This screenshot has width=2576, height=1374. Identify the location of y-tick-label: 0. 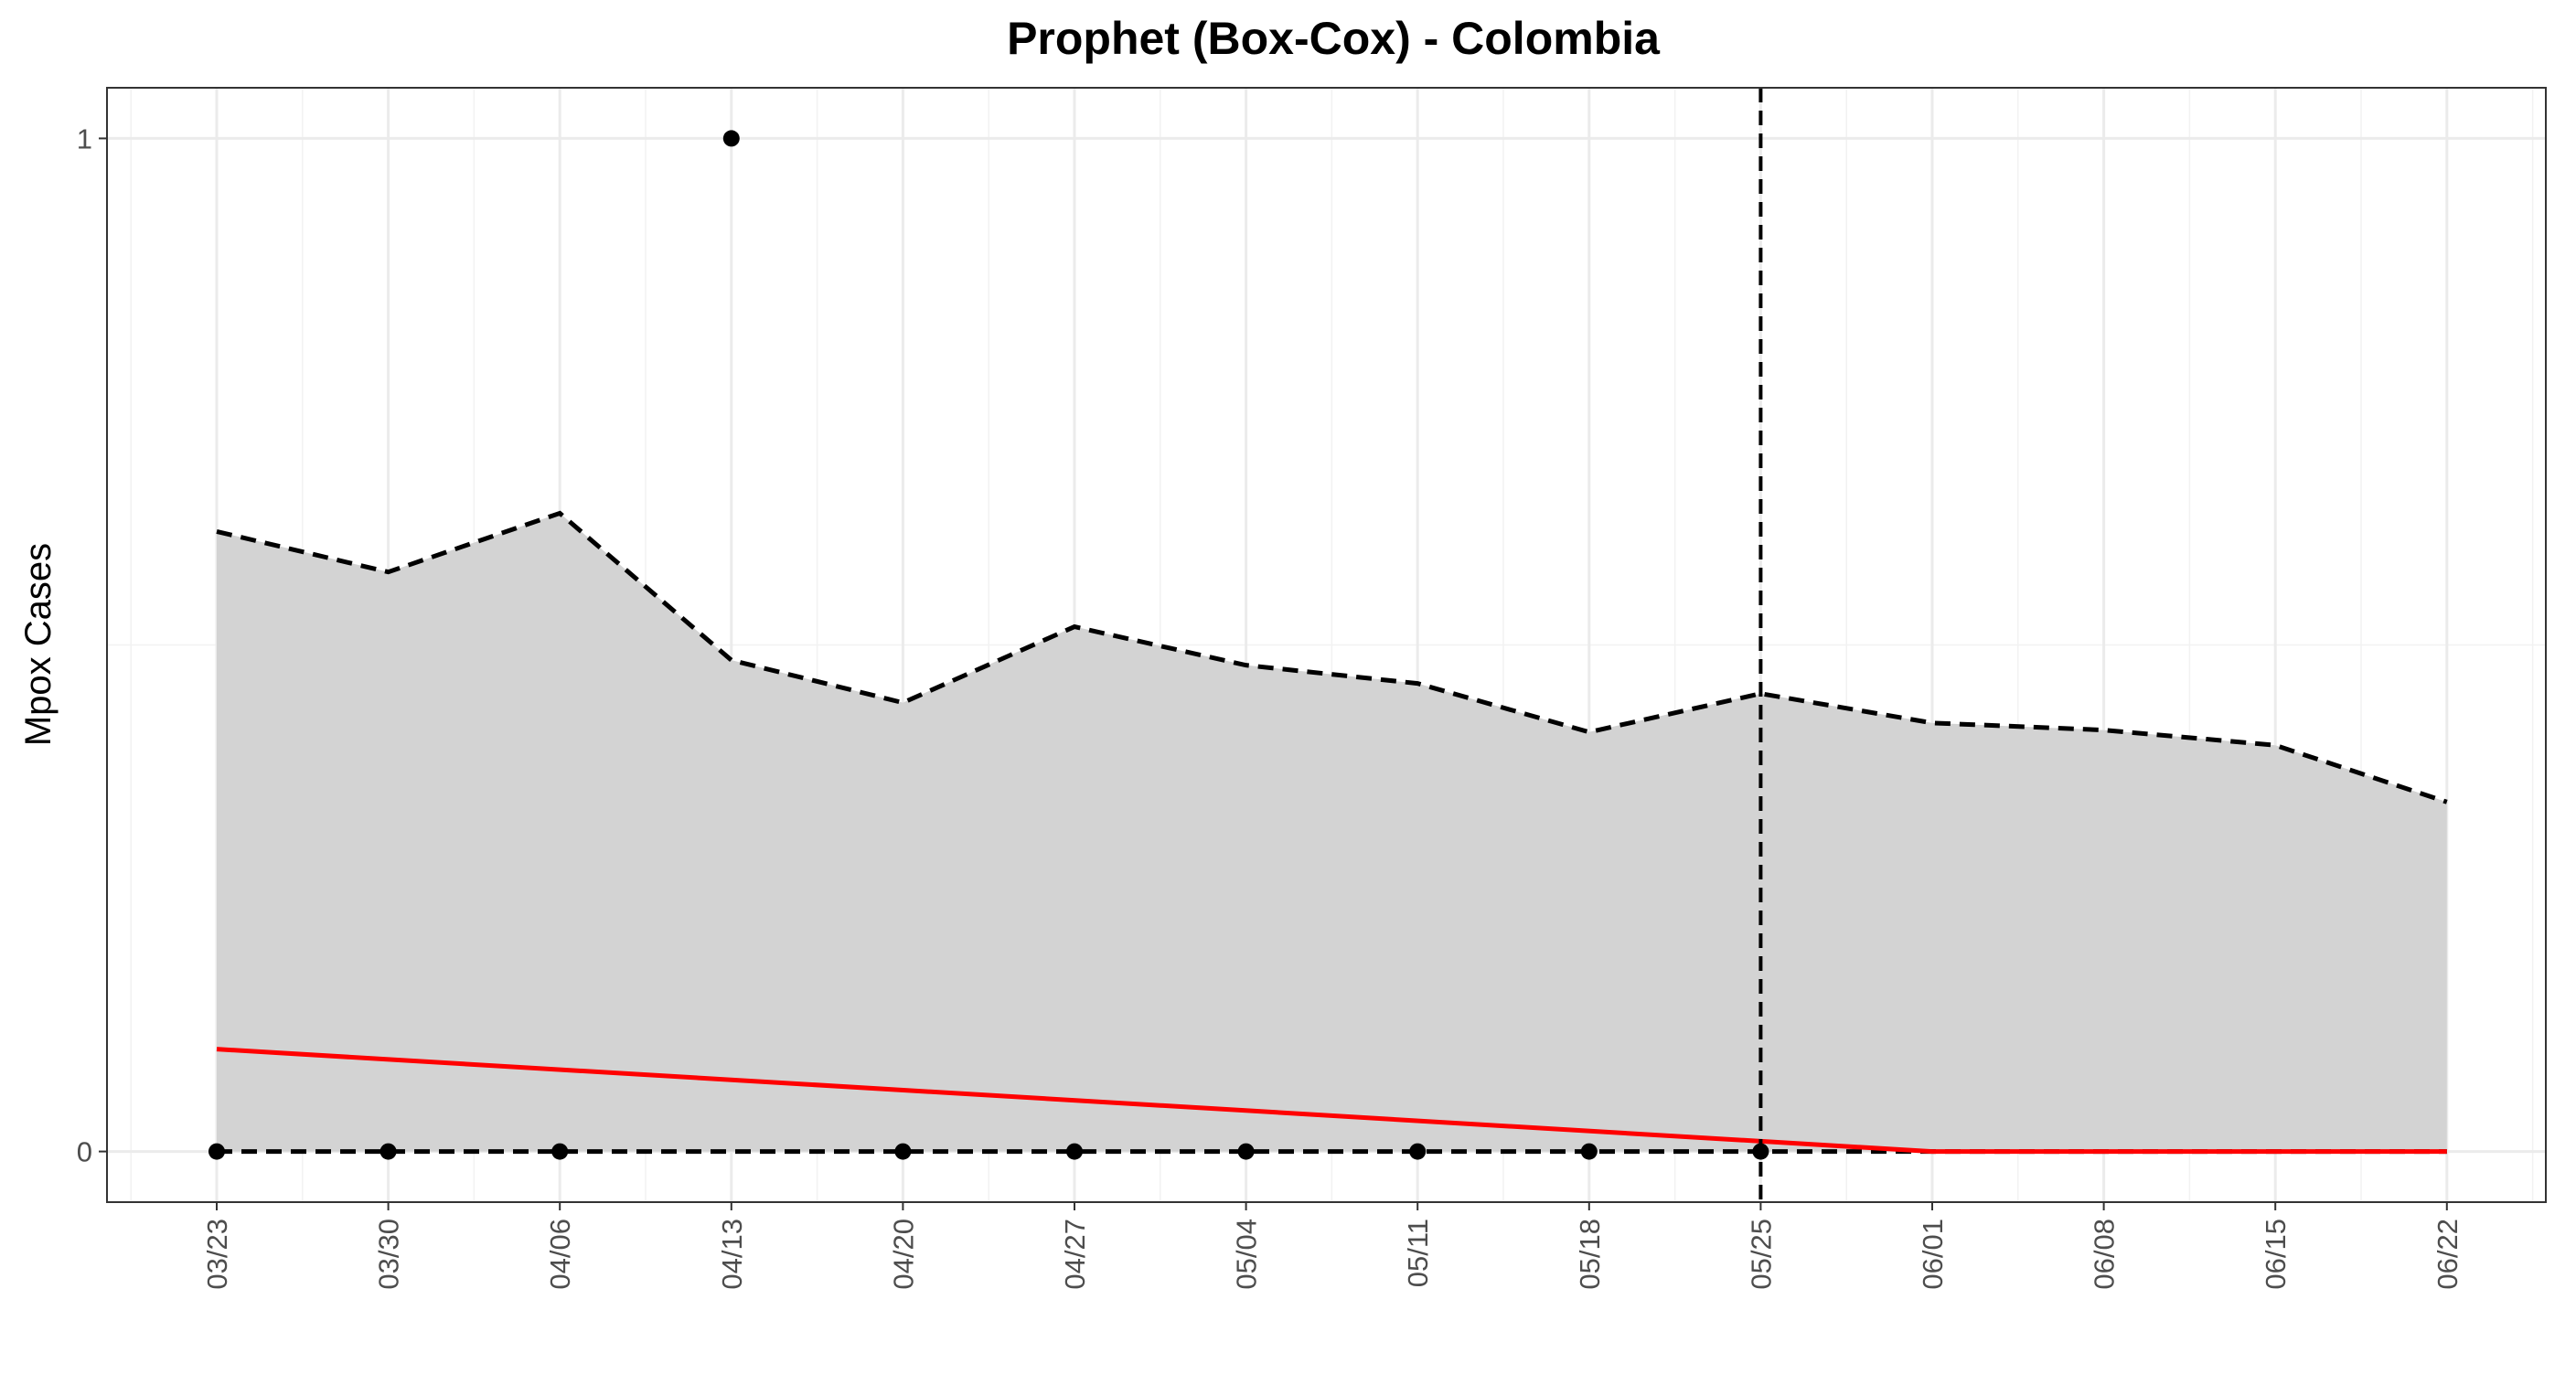
(84, 1152).